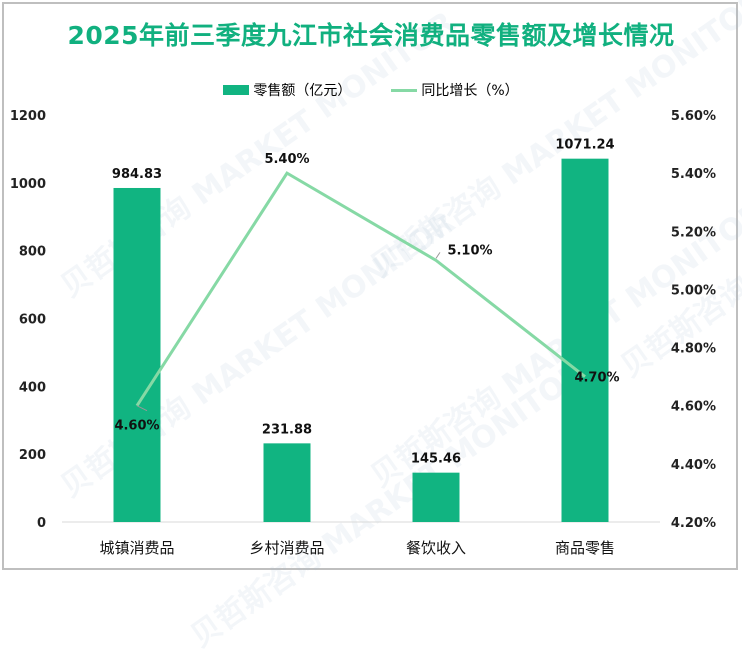 Image resolution: width=742 pixels, height=655 pixels. I want to click on right-axis-tick: 4.80%, so click(693, 349).